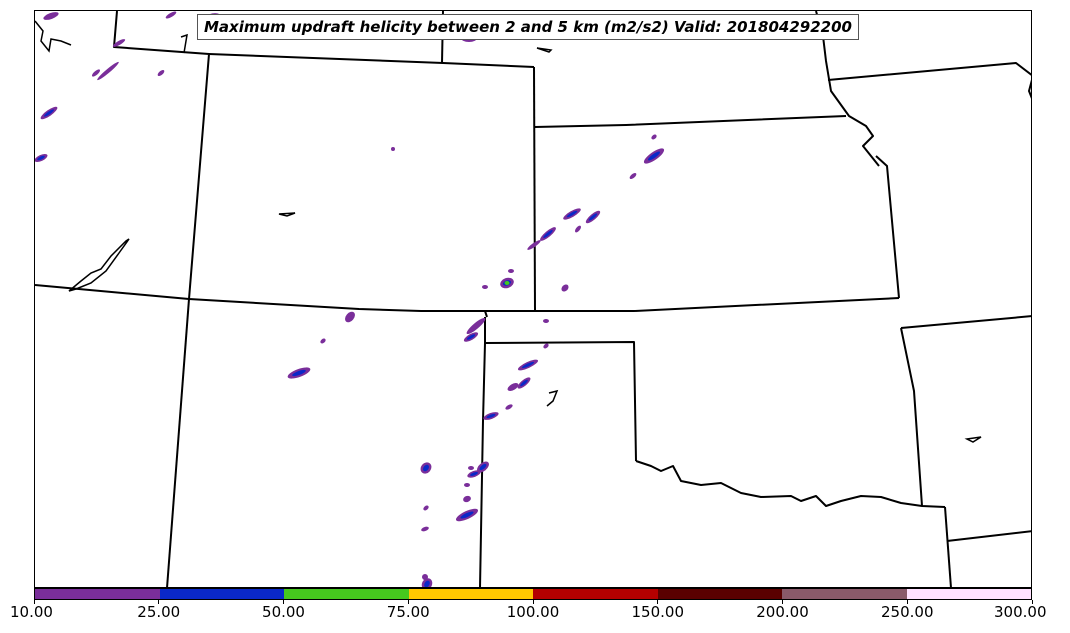 This screenshot has width=1070, height=633. I want to click on helicity-swath-peak, so click(507, 283).